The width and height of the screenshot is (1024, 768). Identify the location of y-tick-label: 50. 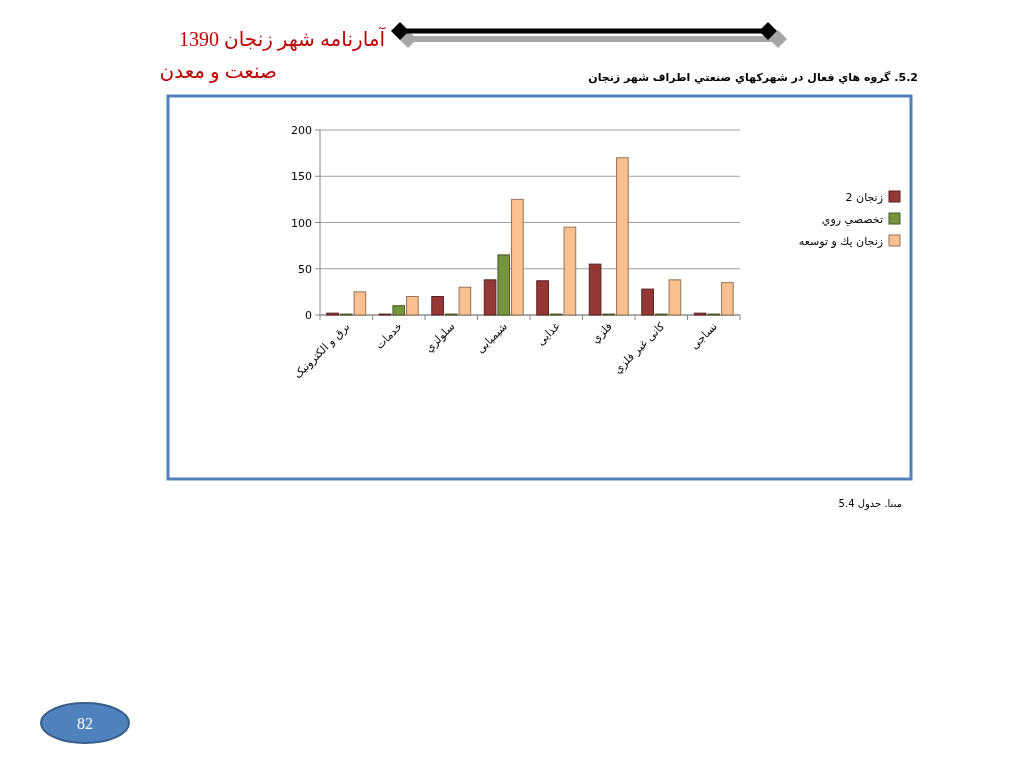
(305, 269).